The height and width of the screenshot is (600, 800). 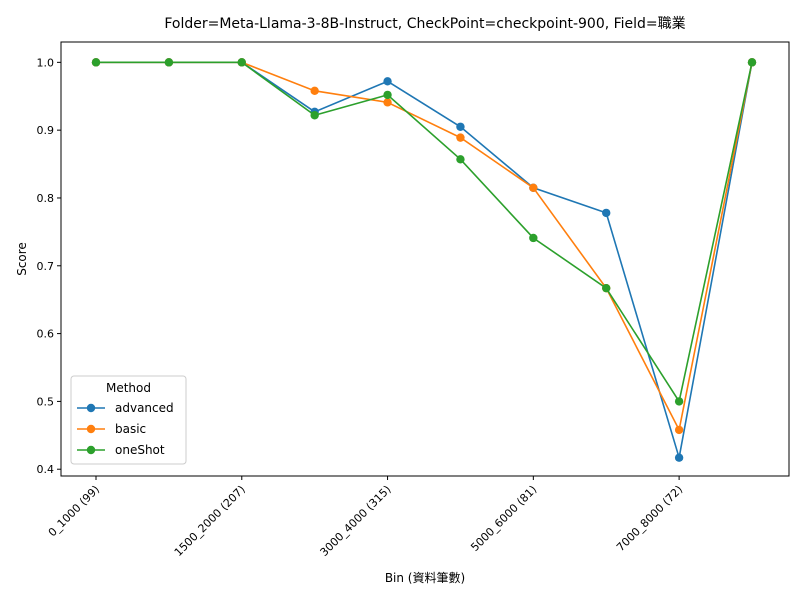 I want to click on y-axis-label: Score, so click(x=22, y=259).